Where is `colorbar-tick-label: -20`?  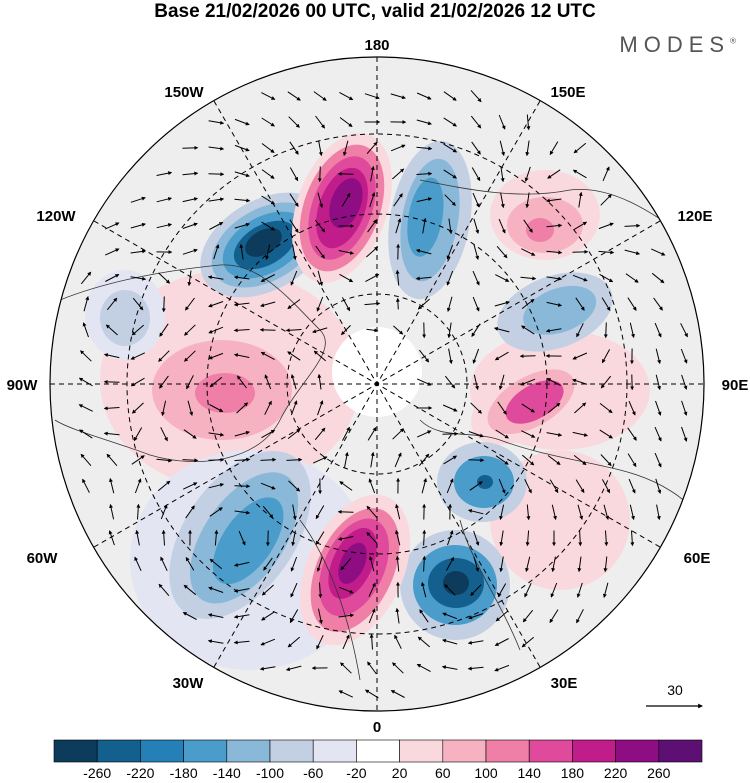
colorbar-tick-label: -20 is located at coordinates (356, 773).